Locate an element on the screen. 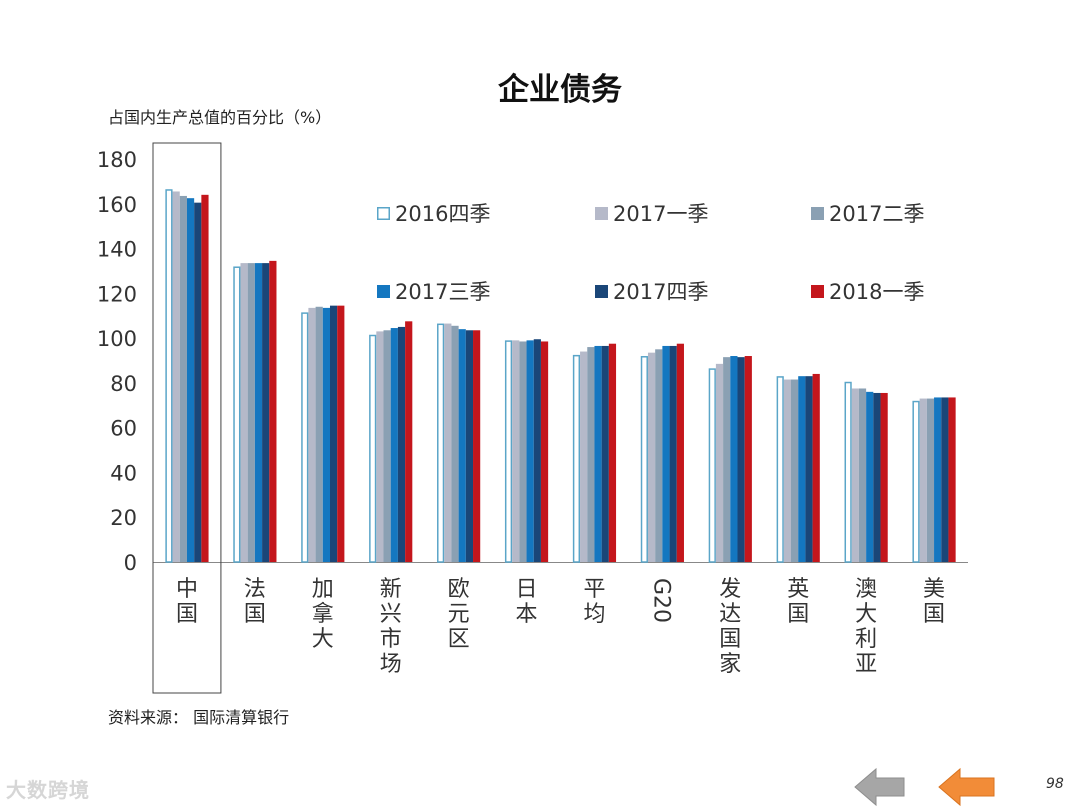 The image size is (1080, 812). x-tick-label: G20 is located at coordinates (660, 600).